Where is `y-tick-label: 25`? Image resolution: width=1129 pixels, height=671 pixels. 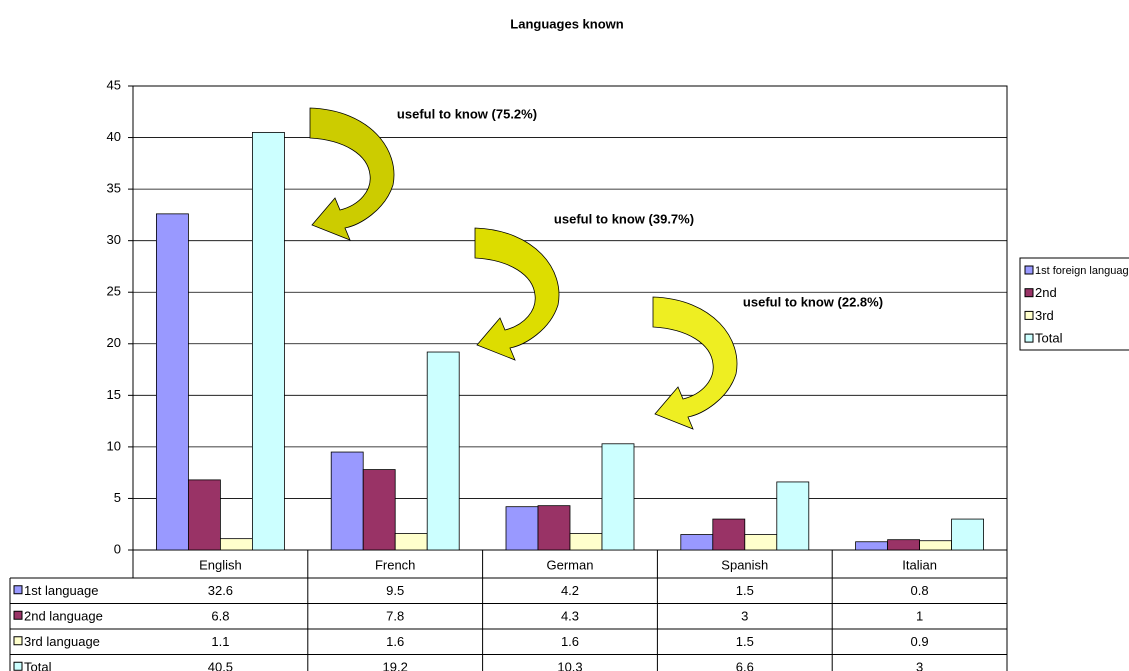 y-tick-label: 25 is located at coordinates (114, 291).